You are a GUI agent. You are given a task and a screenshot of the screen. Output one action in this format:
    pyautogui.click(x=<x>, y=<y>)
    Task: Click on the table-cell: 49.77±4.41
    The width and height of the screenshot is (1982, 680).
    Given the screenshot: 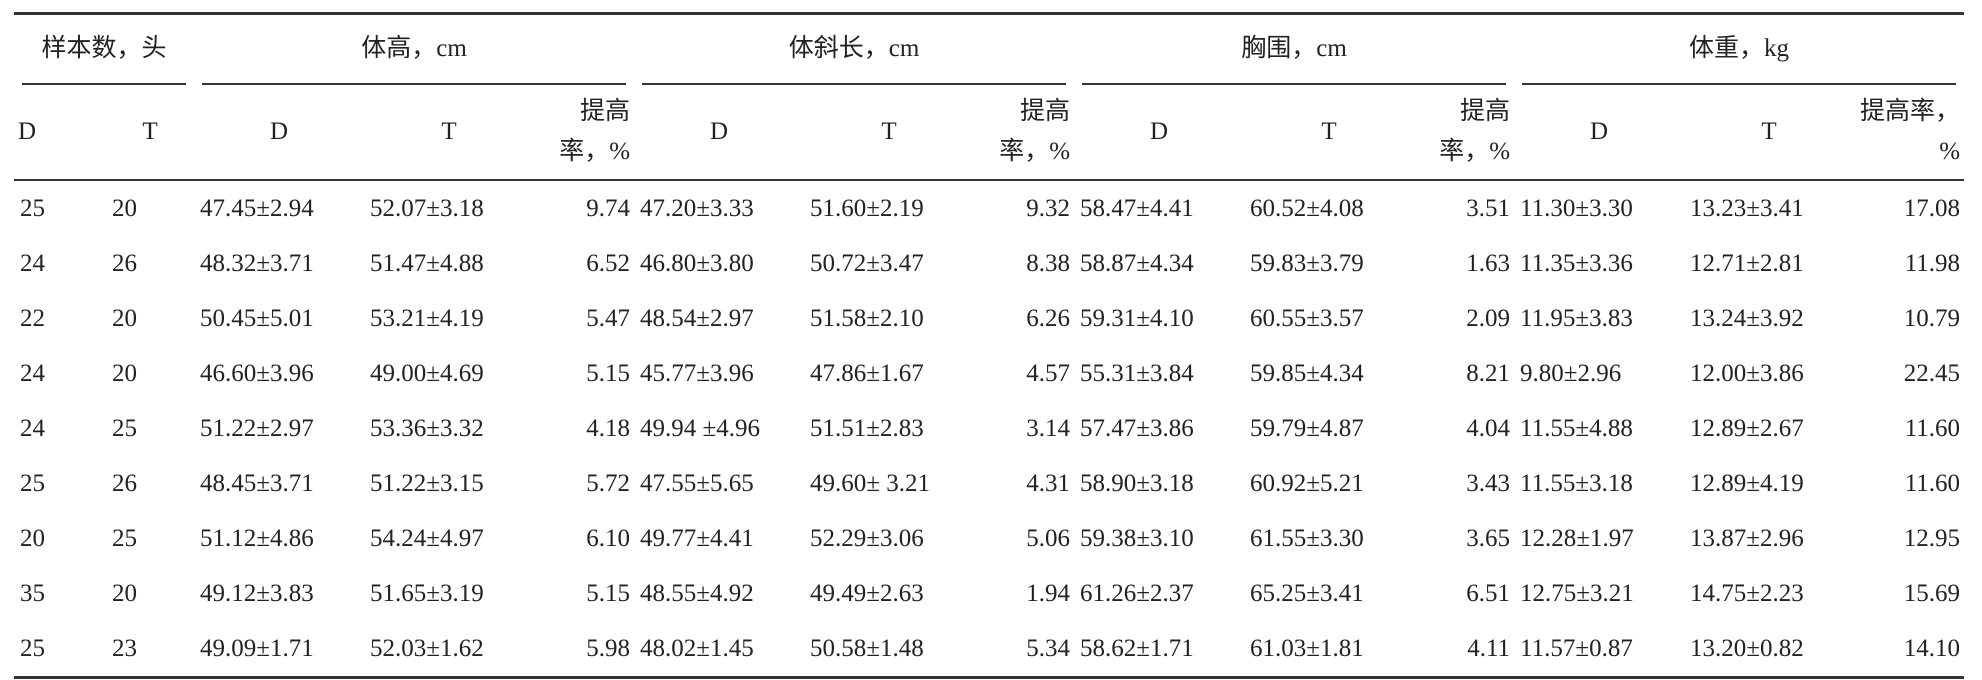 What is the action you would take?
    pyautogui.click(x=697, y=538)
    